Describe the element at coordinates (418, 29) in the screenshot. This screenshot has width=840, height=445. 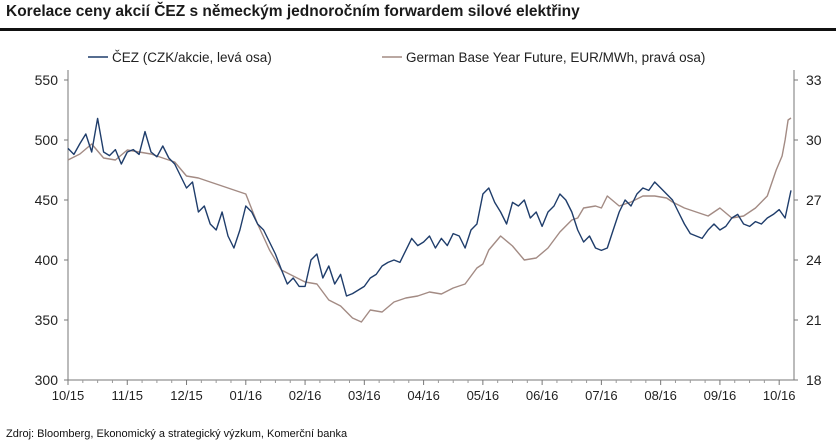
I see `title-rule` at that location.